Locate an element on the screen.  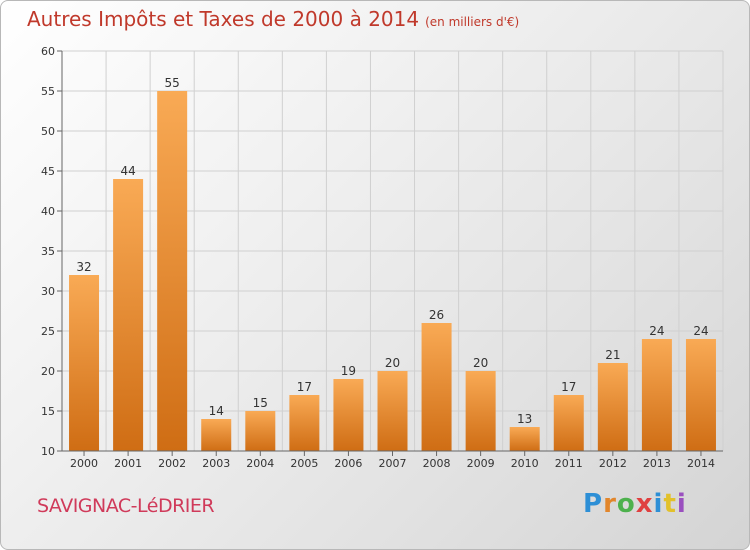
x-tick-label: 2013 is located at coordinates (657, 463).